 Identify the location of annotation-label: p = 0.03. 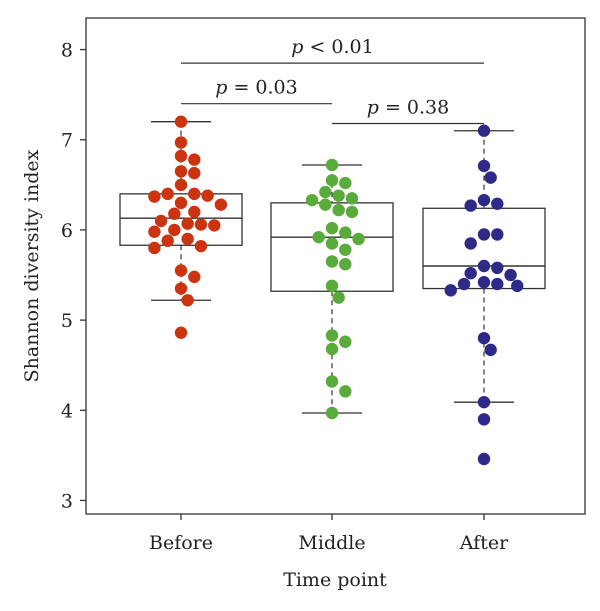
(256, 88).